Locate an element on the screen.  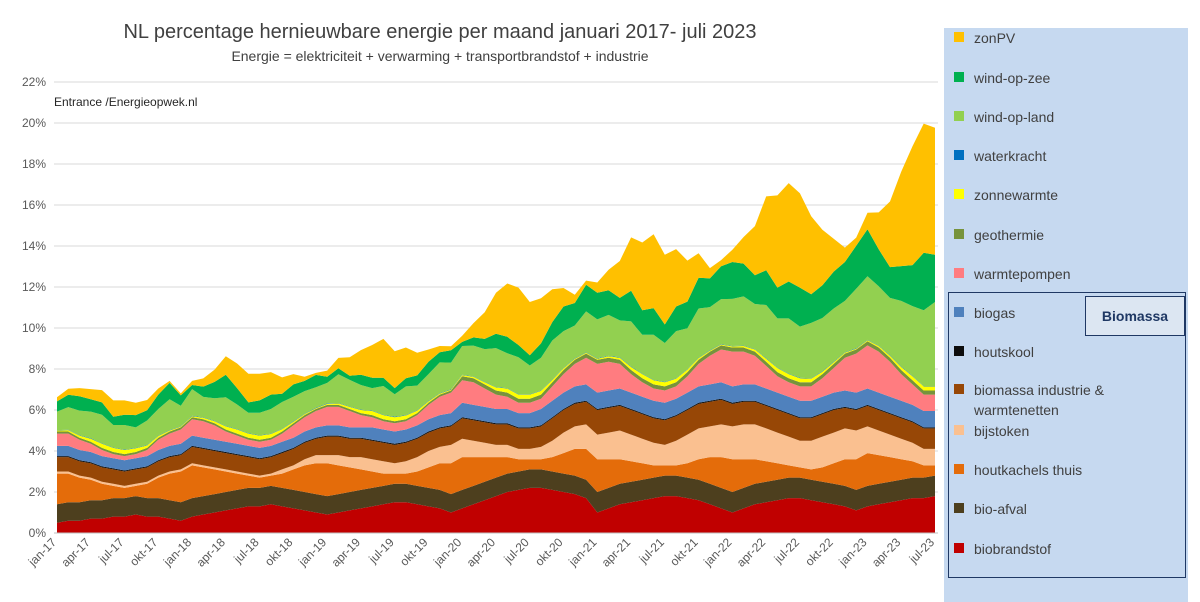
area-biogas is located at coordinates (496, 426).